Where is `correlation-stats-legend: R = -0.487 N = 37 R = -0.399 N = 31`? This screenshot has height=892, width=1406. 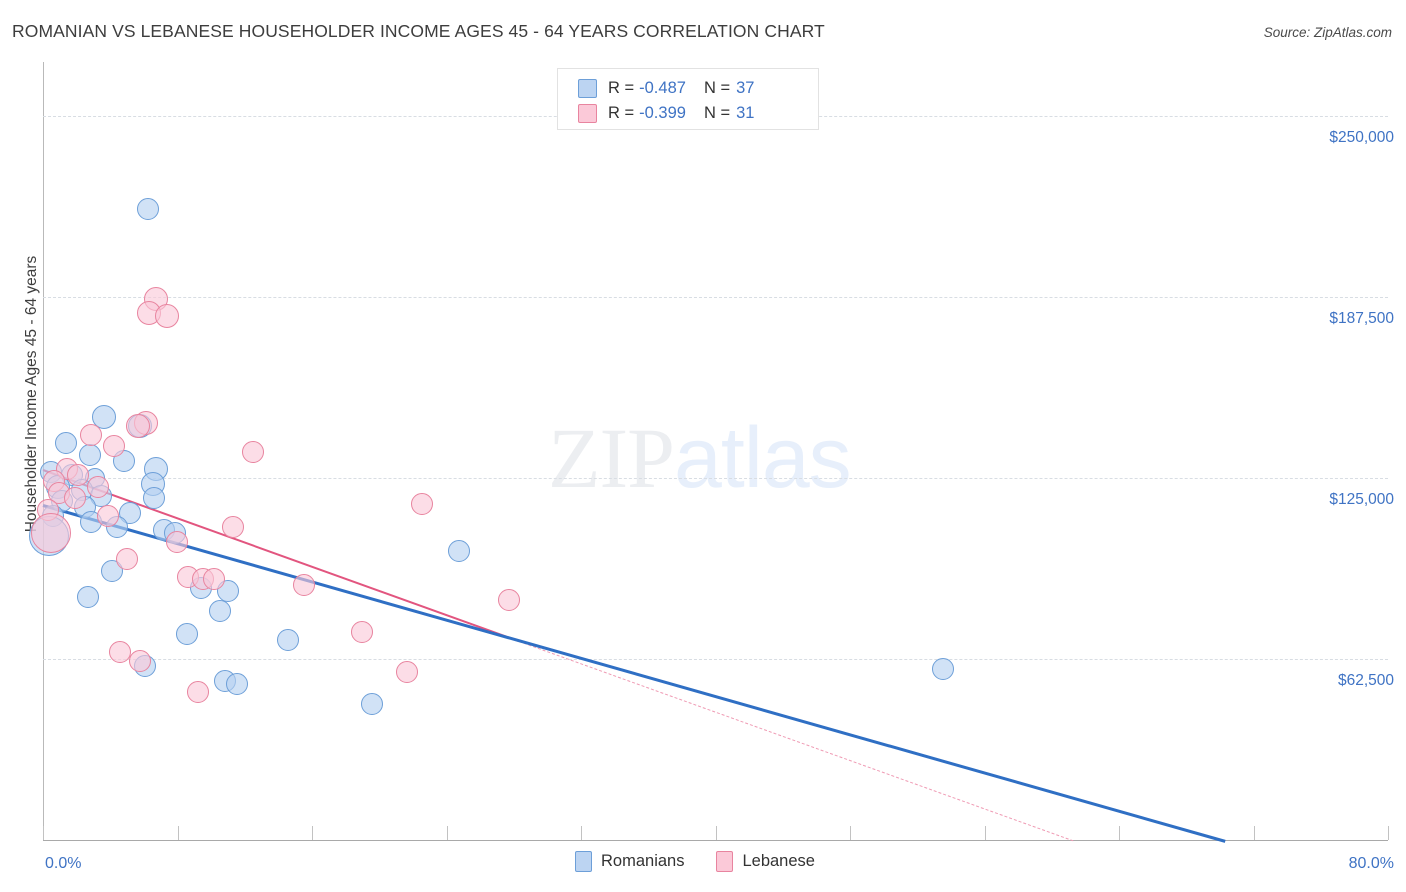 correlation-stats-legend: R = -0.487 N = 37 R = -0.399 N = 31 is located at coordinates (688, 99).